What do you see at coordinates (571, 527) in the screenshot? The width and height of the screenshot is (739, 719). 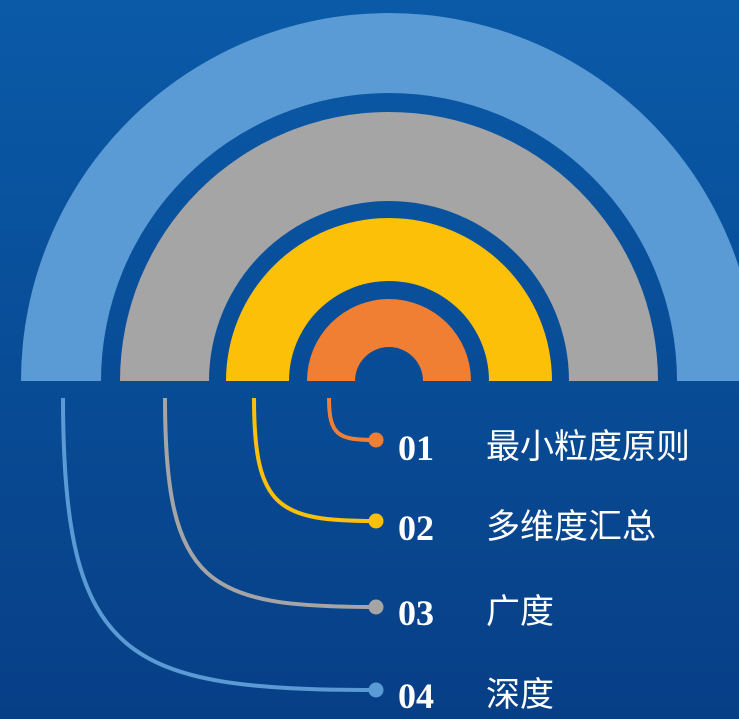 I see `item-02-label: 多维度汇总` at bounding box center [571, 527].